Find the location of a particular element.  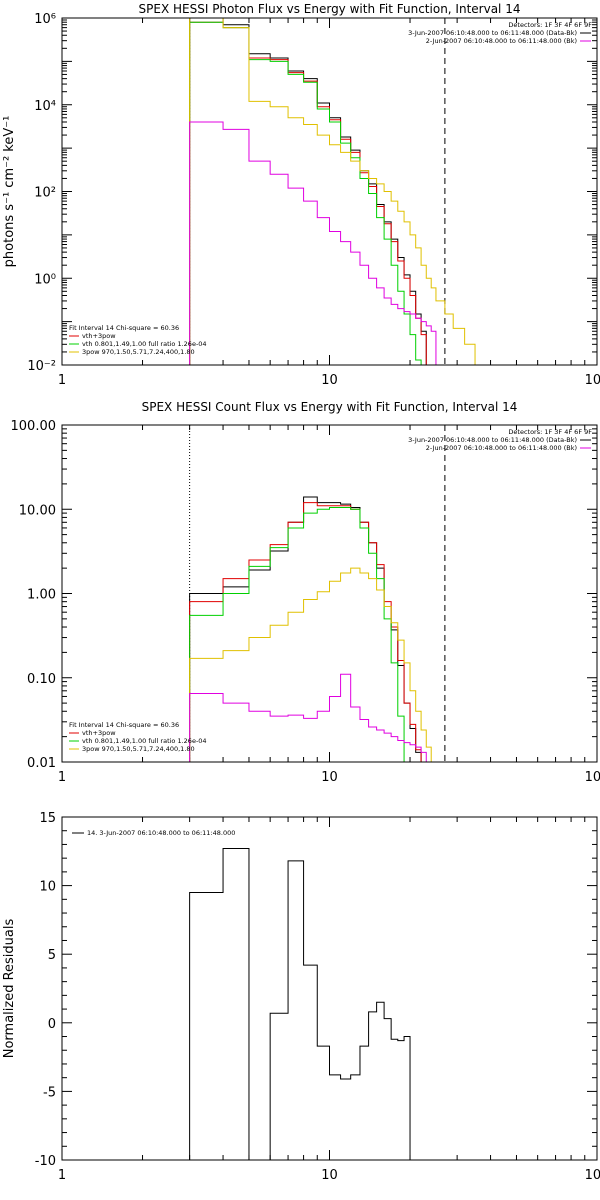

y-tick-label: 15 is located at coordinates (47, 818).